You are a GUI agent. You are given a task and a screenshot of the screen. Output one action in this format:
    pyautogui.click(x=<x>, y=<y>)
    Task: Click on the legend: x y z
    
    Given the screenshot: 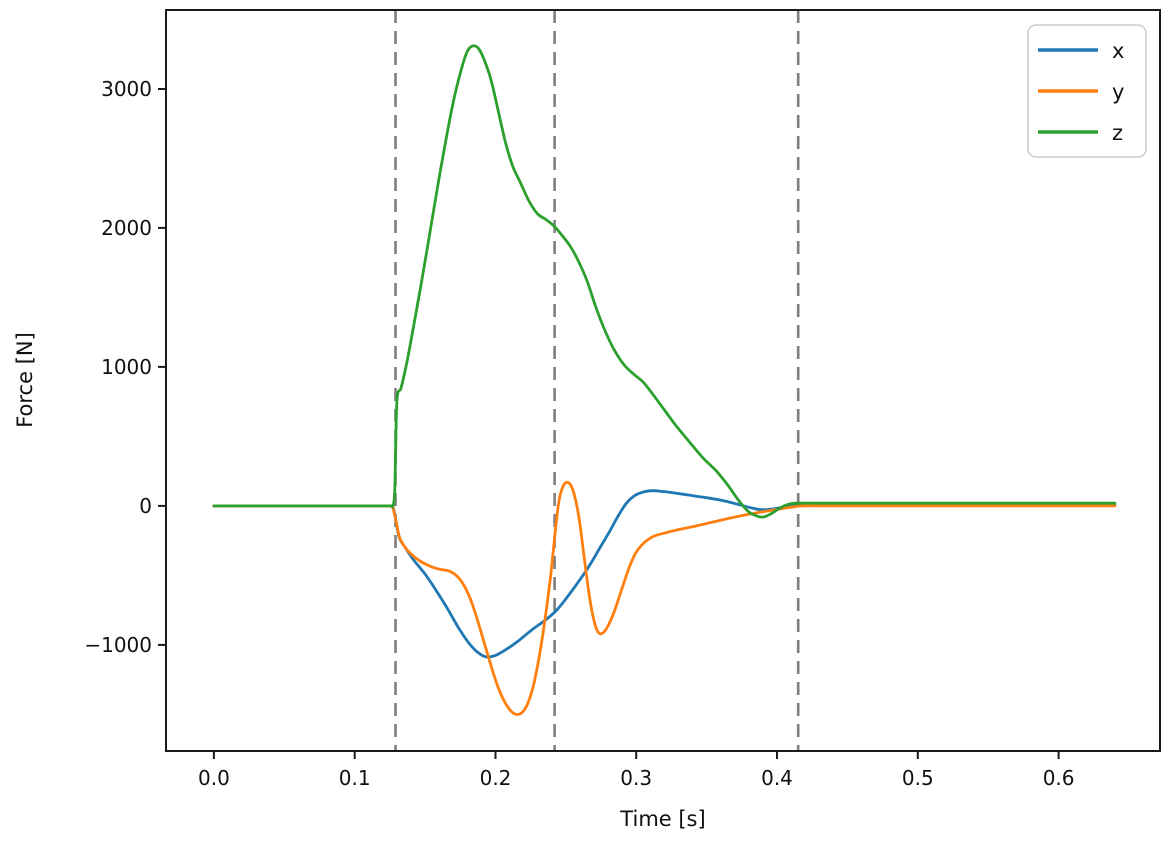 What is the action you would take?
    pyautogui.click(x=1087, y=91)
    